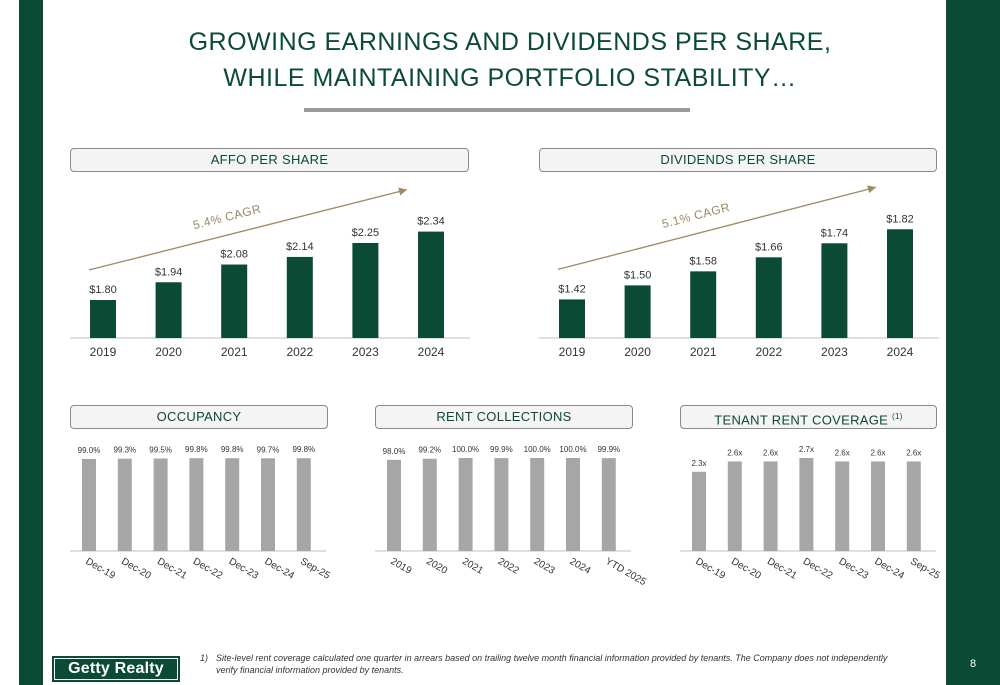 The width and height of the screenshot is (1000, 685). I want to click on occupancy-header-label: OCCUPANCY, so click(199, 416).